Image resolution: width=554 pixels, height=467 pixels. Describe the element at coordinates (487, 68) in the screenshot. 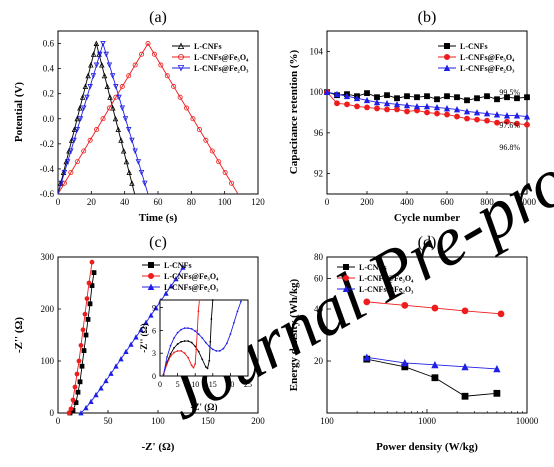

I see `legend-entry: L-CNFs@Fe₂O₃` at that location.